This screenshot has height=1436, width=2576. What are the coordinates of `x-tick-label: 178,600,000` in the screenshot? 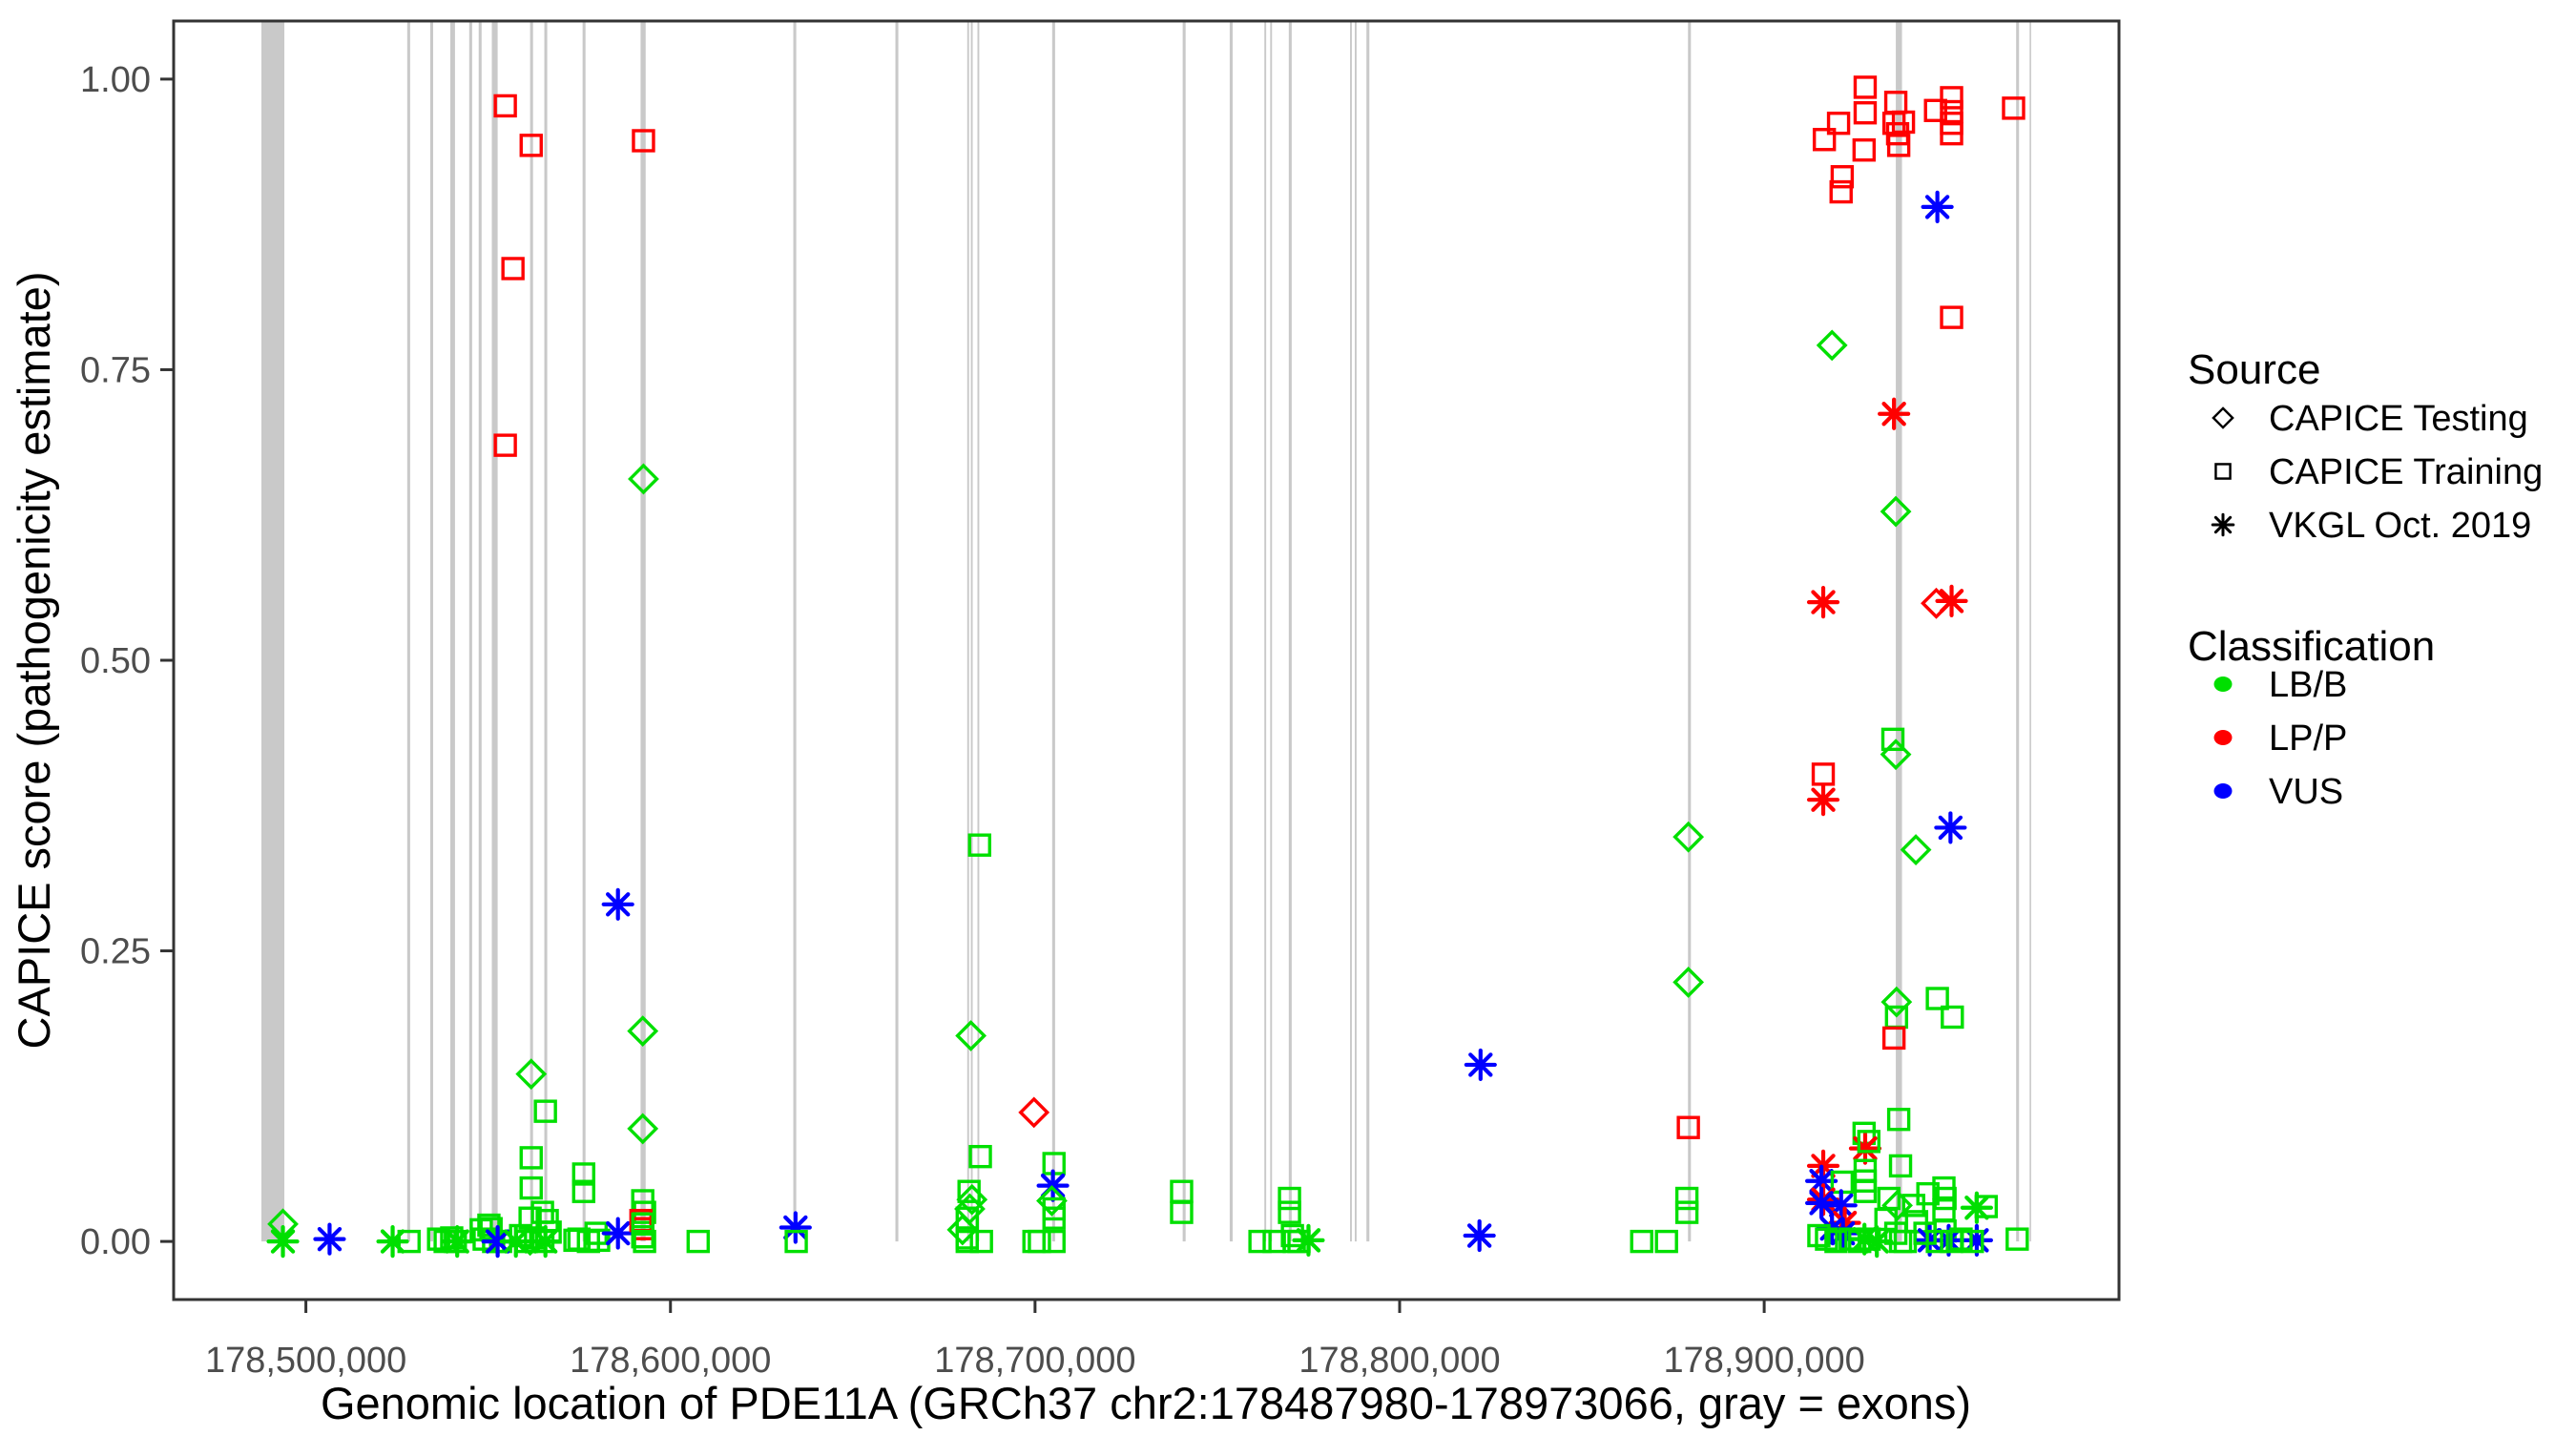 It's located at (670, 1361).